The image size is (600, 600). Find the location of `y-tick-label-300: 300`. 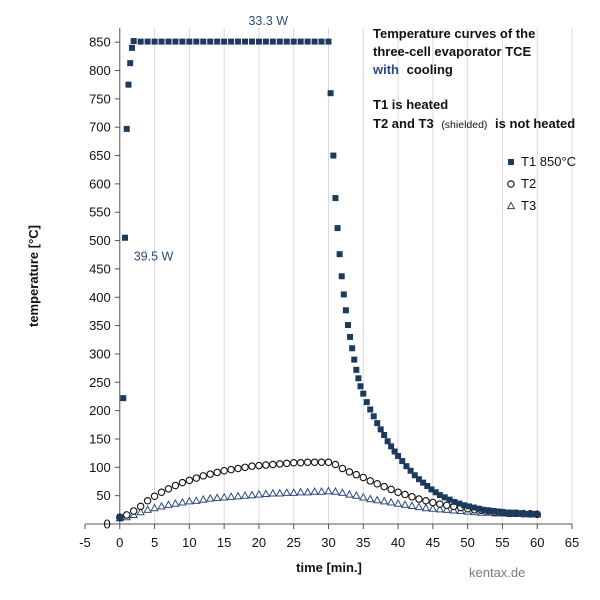

y-tick-label-300: 300 is located at coordinates (100, 353).